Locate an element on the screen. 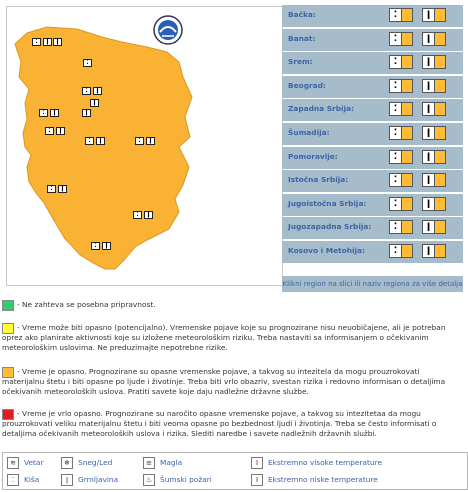 The width and height of the screenshot is (468, 492). region-row: Kosovo i Metohija: ⁚ ǀ is located at coordinates (372, 251).